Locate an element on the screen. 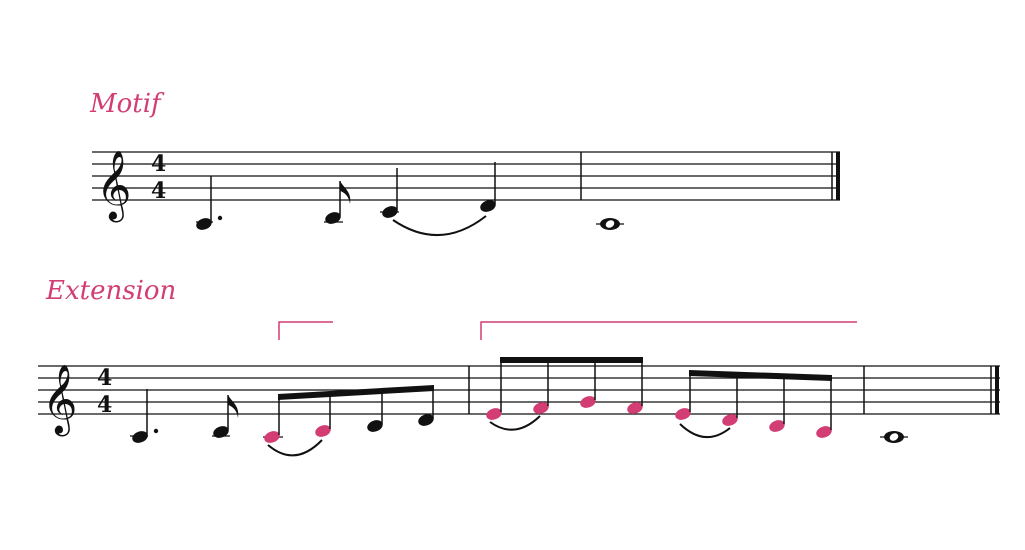 This screenshot has width=1025, height=550. extension-time-numerator: 4 is located at coordinates (104, 378).